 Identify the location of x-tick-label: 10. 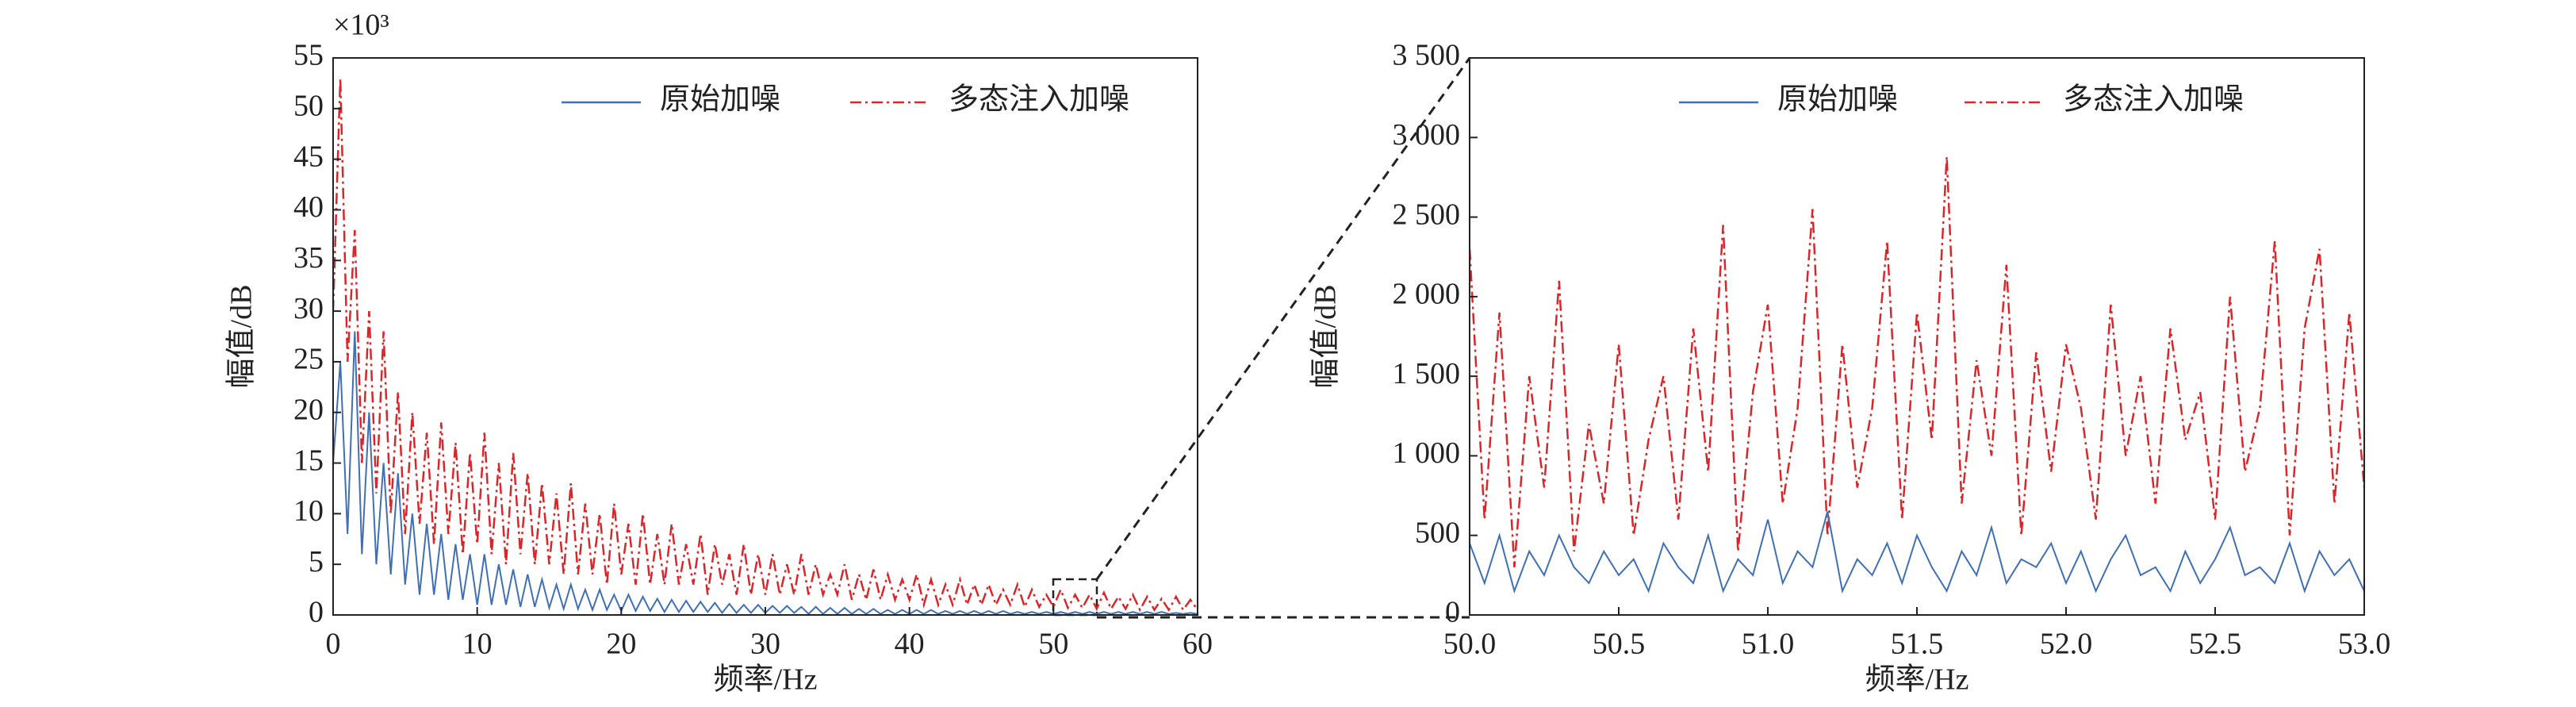
(478, 645).